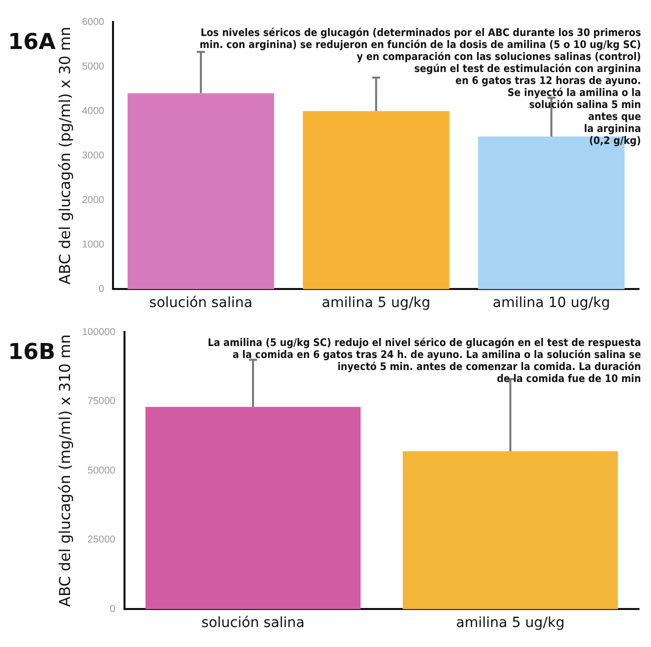 The width and height of the screenshot is (651, 647). I want to click on y-tick-label: 25000, so click(102, 540).